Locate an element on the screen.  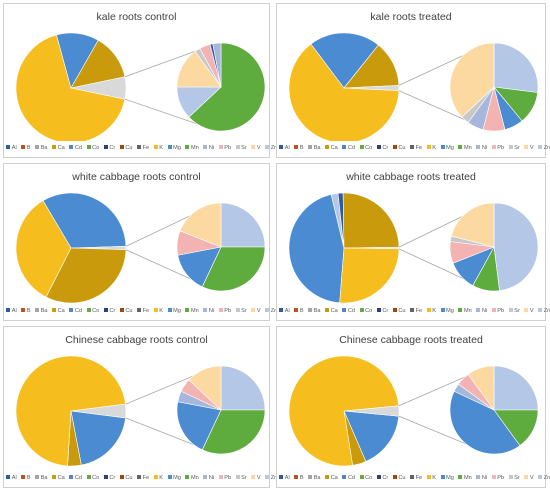
chart-title: Chinese cabbage roots control is located at coordinates (136, 340).